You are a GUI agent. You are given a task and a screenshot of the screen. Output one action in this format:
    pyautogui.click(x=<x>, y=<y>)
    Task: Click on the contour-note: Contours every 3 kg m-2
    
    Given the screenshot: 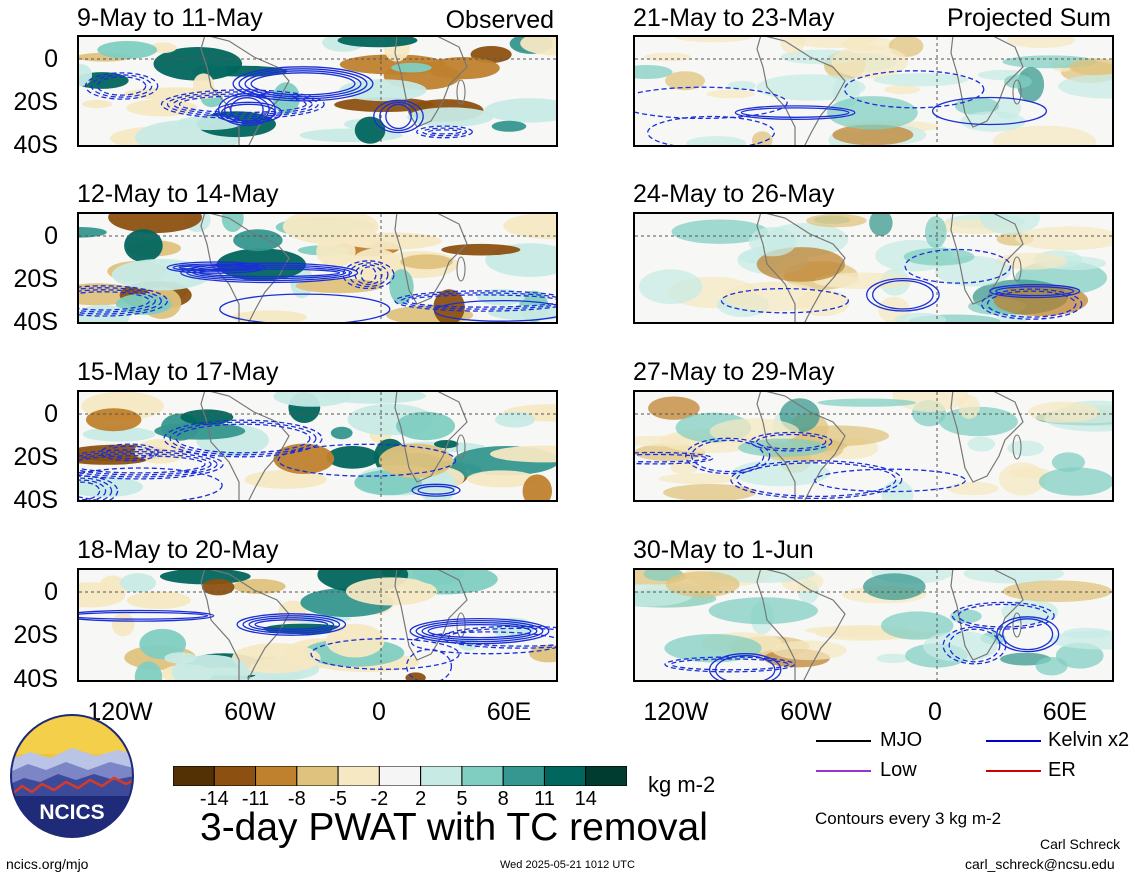 What is the action you would take?
    pyautogui.click(x=908, y=818)
    